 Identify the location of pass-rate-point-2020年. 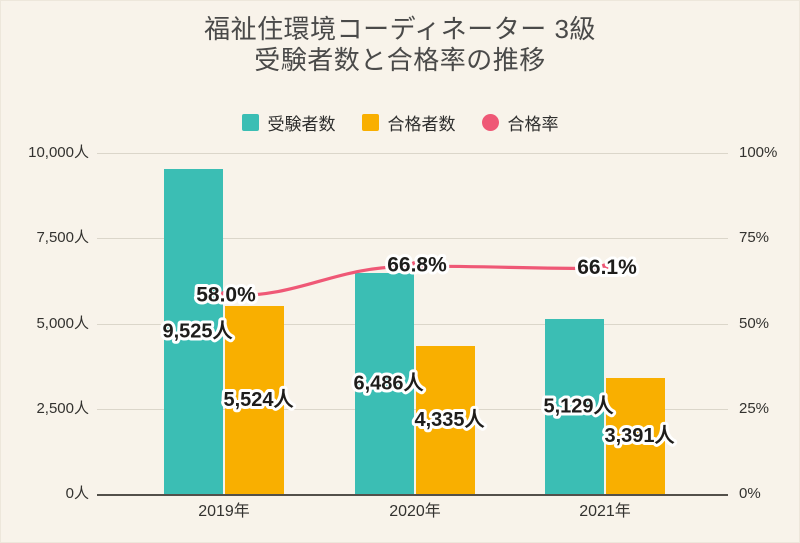
(415, 266).